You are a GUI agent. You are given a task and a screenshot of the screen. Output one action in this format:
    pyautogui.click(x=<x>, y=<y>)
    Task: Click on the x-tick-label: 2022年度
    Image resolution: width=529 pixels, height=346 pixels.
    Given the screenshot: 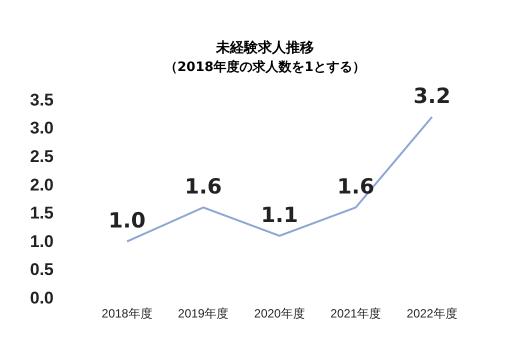 What is the action you would take?
    pyautogui.click(x=432, y=313)
    